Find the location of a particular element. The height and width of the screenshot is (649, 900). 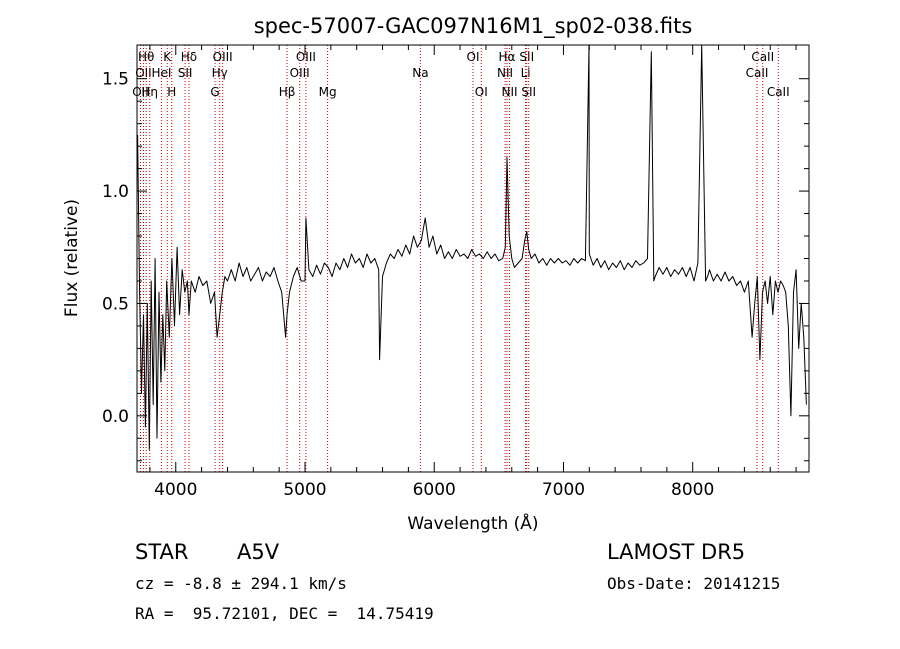

x-tick-label: 4000 is located at coordinates (175, 490).